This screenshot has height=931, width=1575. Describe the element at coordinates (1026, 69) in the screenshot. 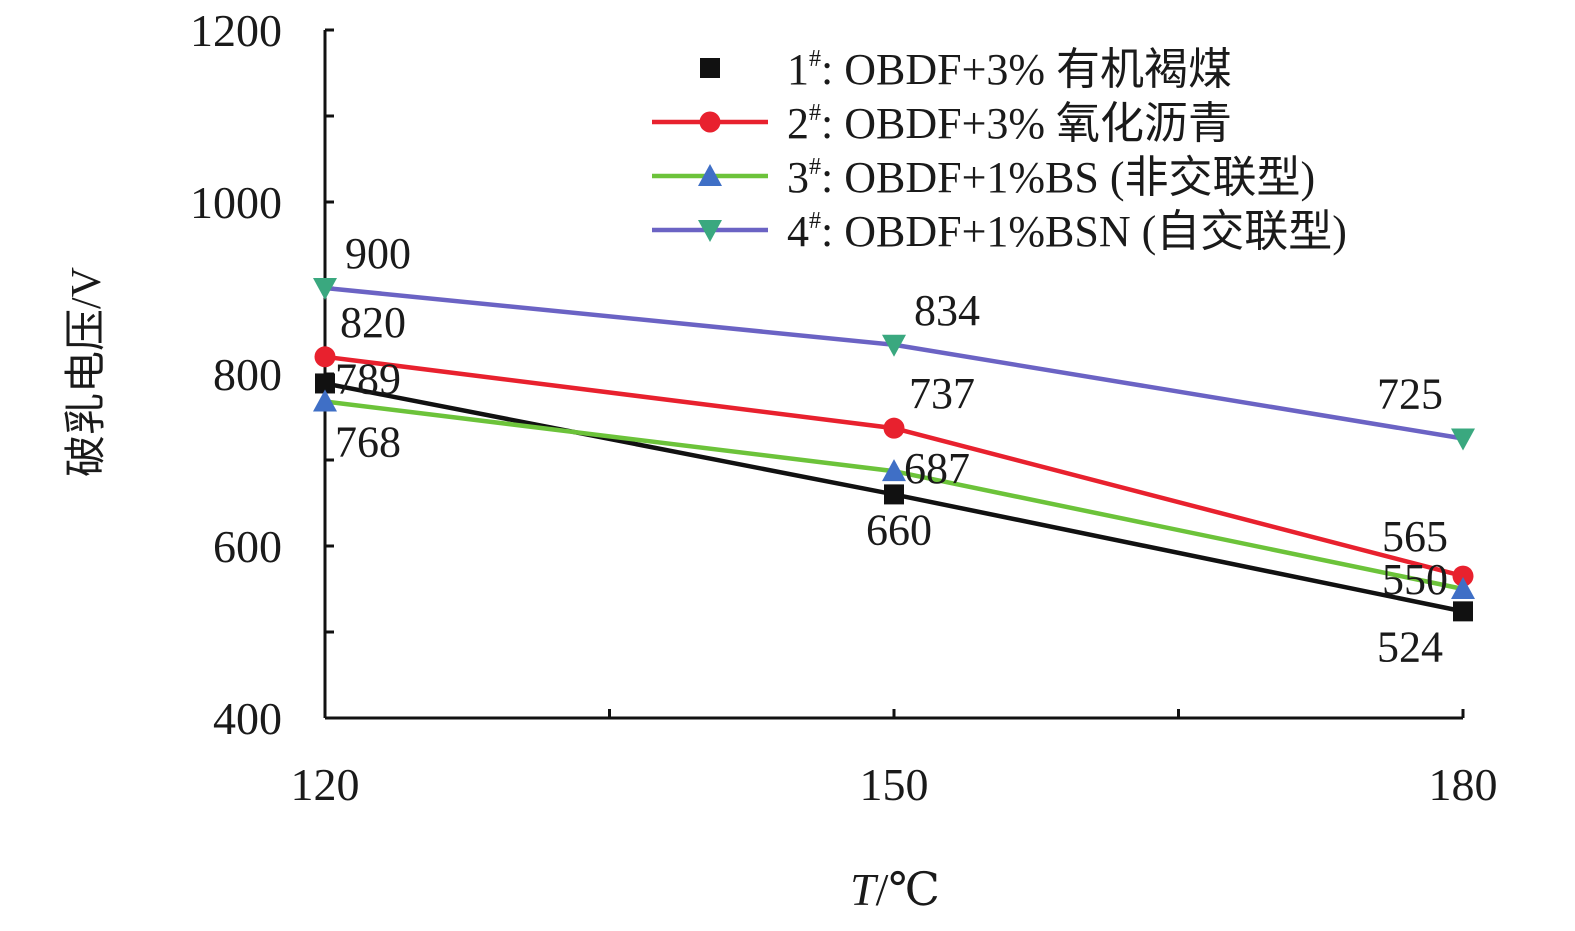

I see `legend-label-text: : OBDF+3% 有机褐煤` at that location.